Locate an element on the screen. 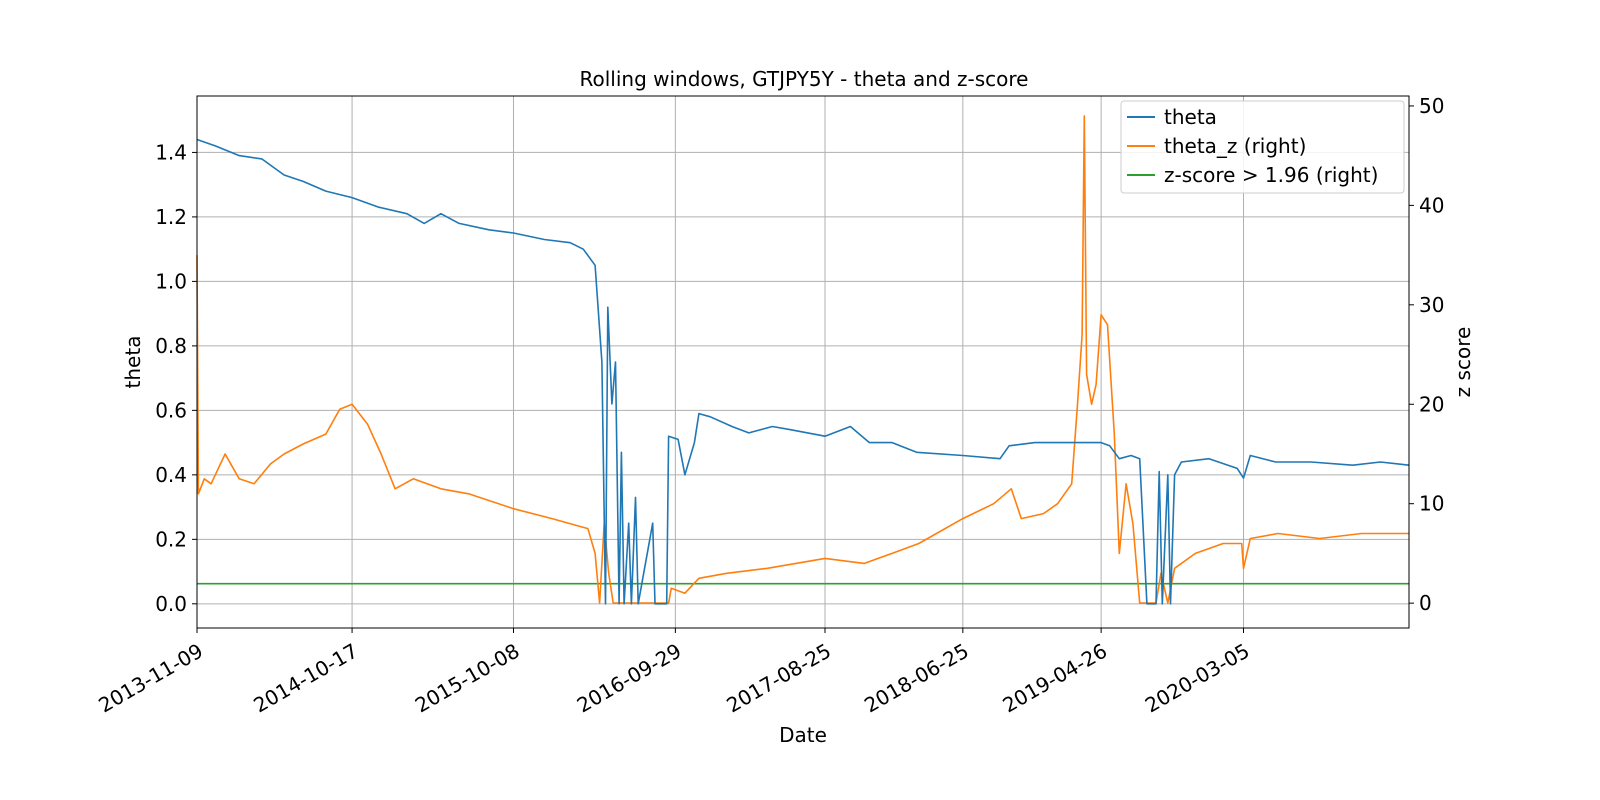 This screenshot has width=1600, height=800. y-left-tick-label: 1.0 is located at coordinates (171, 281).